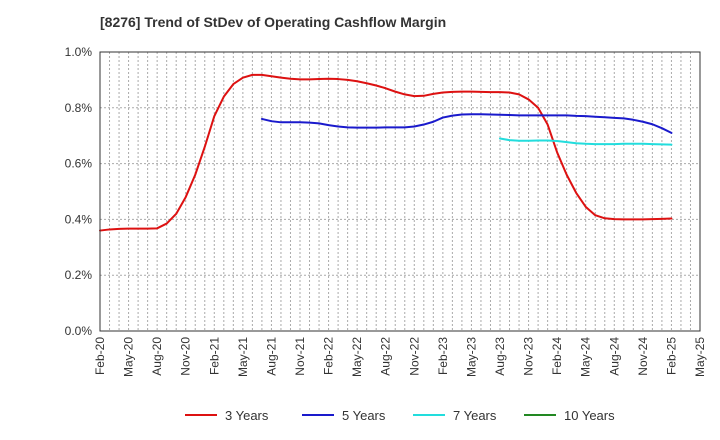  Describe the element at coordinates (157, 356) in the screenshot. I see `x-tick-label: Aug-20` at that location.